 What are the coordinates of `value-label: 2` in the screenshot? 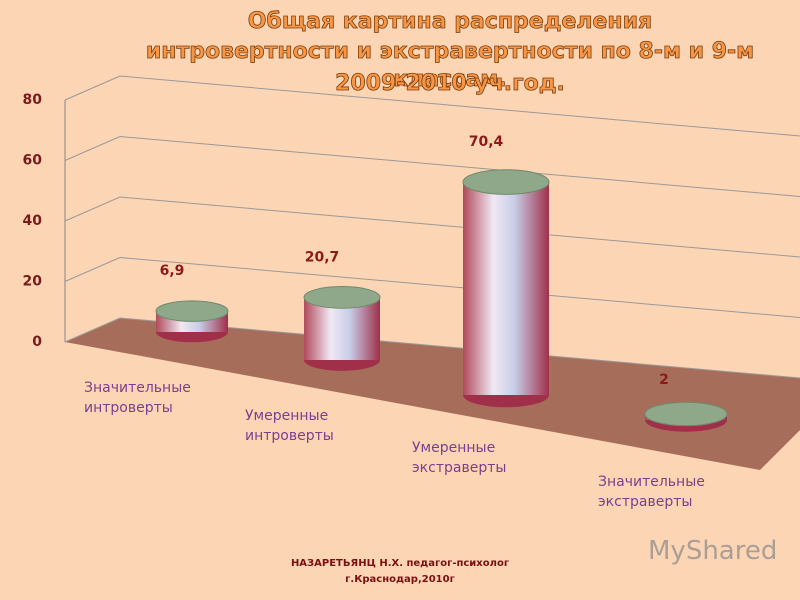 It's located at (664, 380).